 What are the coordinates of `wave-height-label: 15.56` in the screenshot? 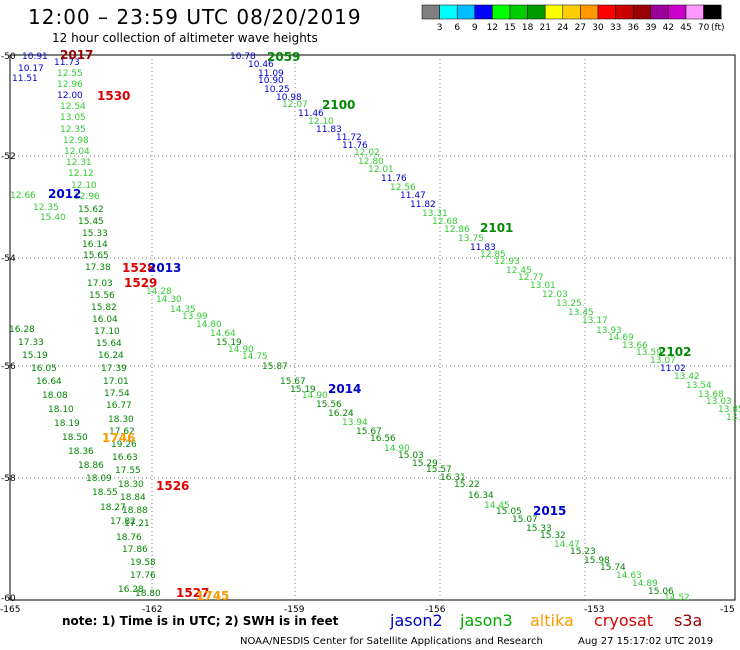 It's located at (102, 296).